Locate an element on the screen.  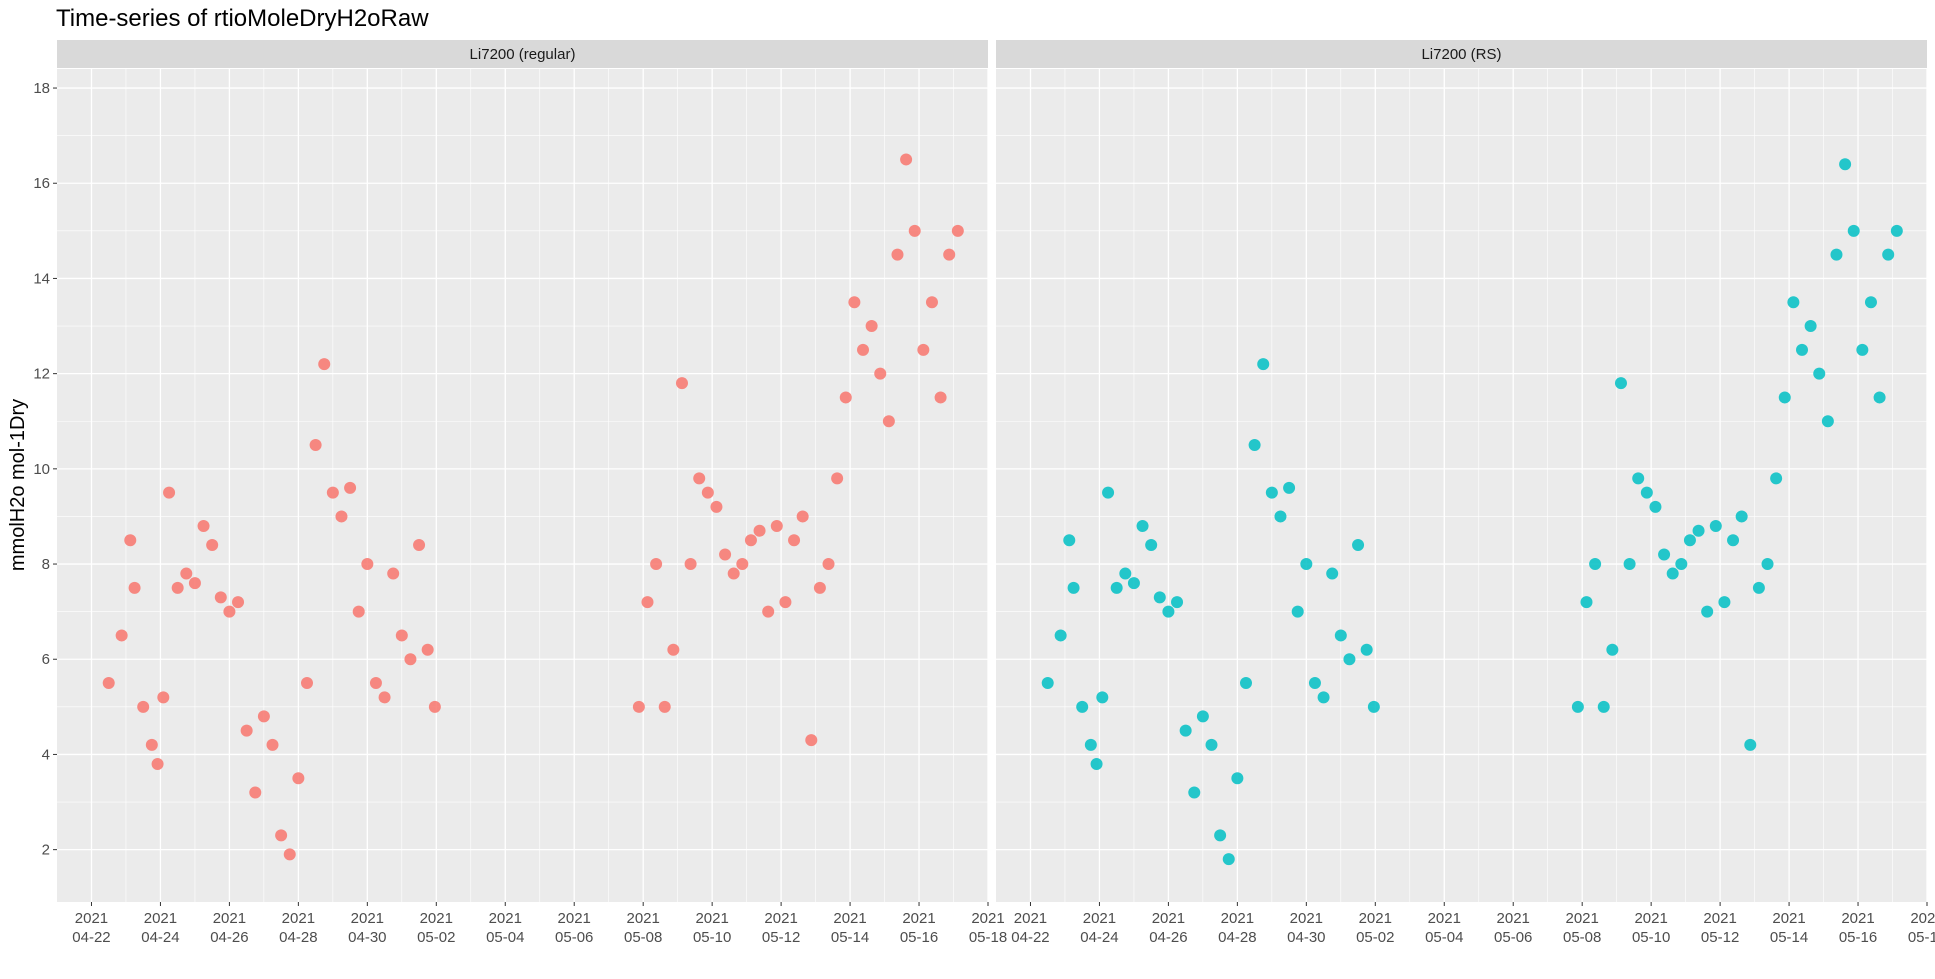
y-tick-label: 2 is located at coordinates (46, 850).